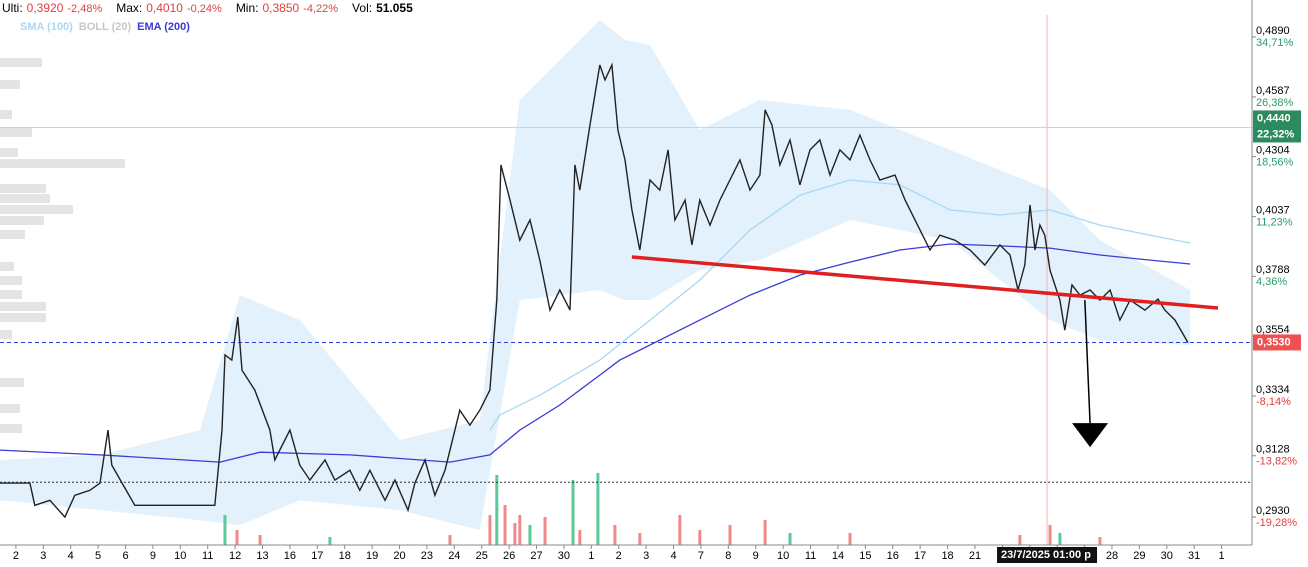 The width and height of the screenshot is (1308, 567). Describe the element at coordinates (865, 556) in the screenshot. I see `x-tick-label: 15` at that location.